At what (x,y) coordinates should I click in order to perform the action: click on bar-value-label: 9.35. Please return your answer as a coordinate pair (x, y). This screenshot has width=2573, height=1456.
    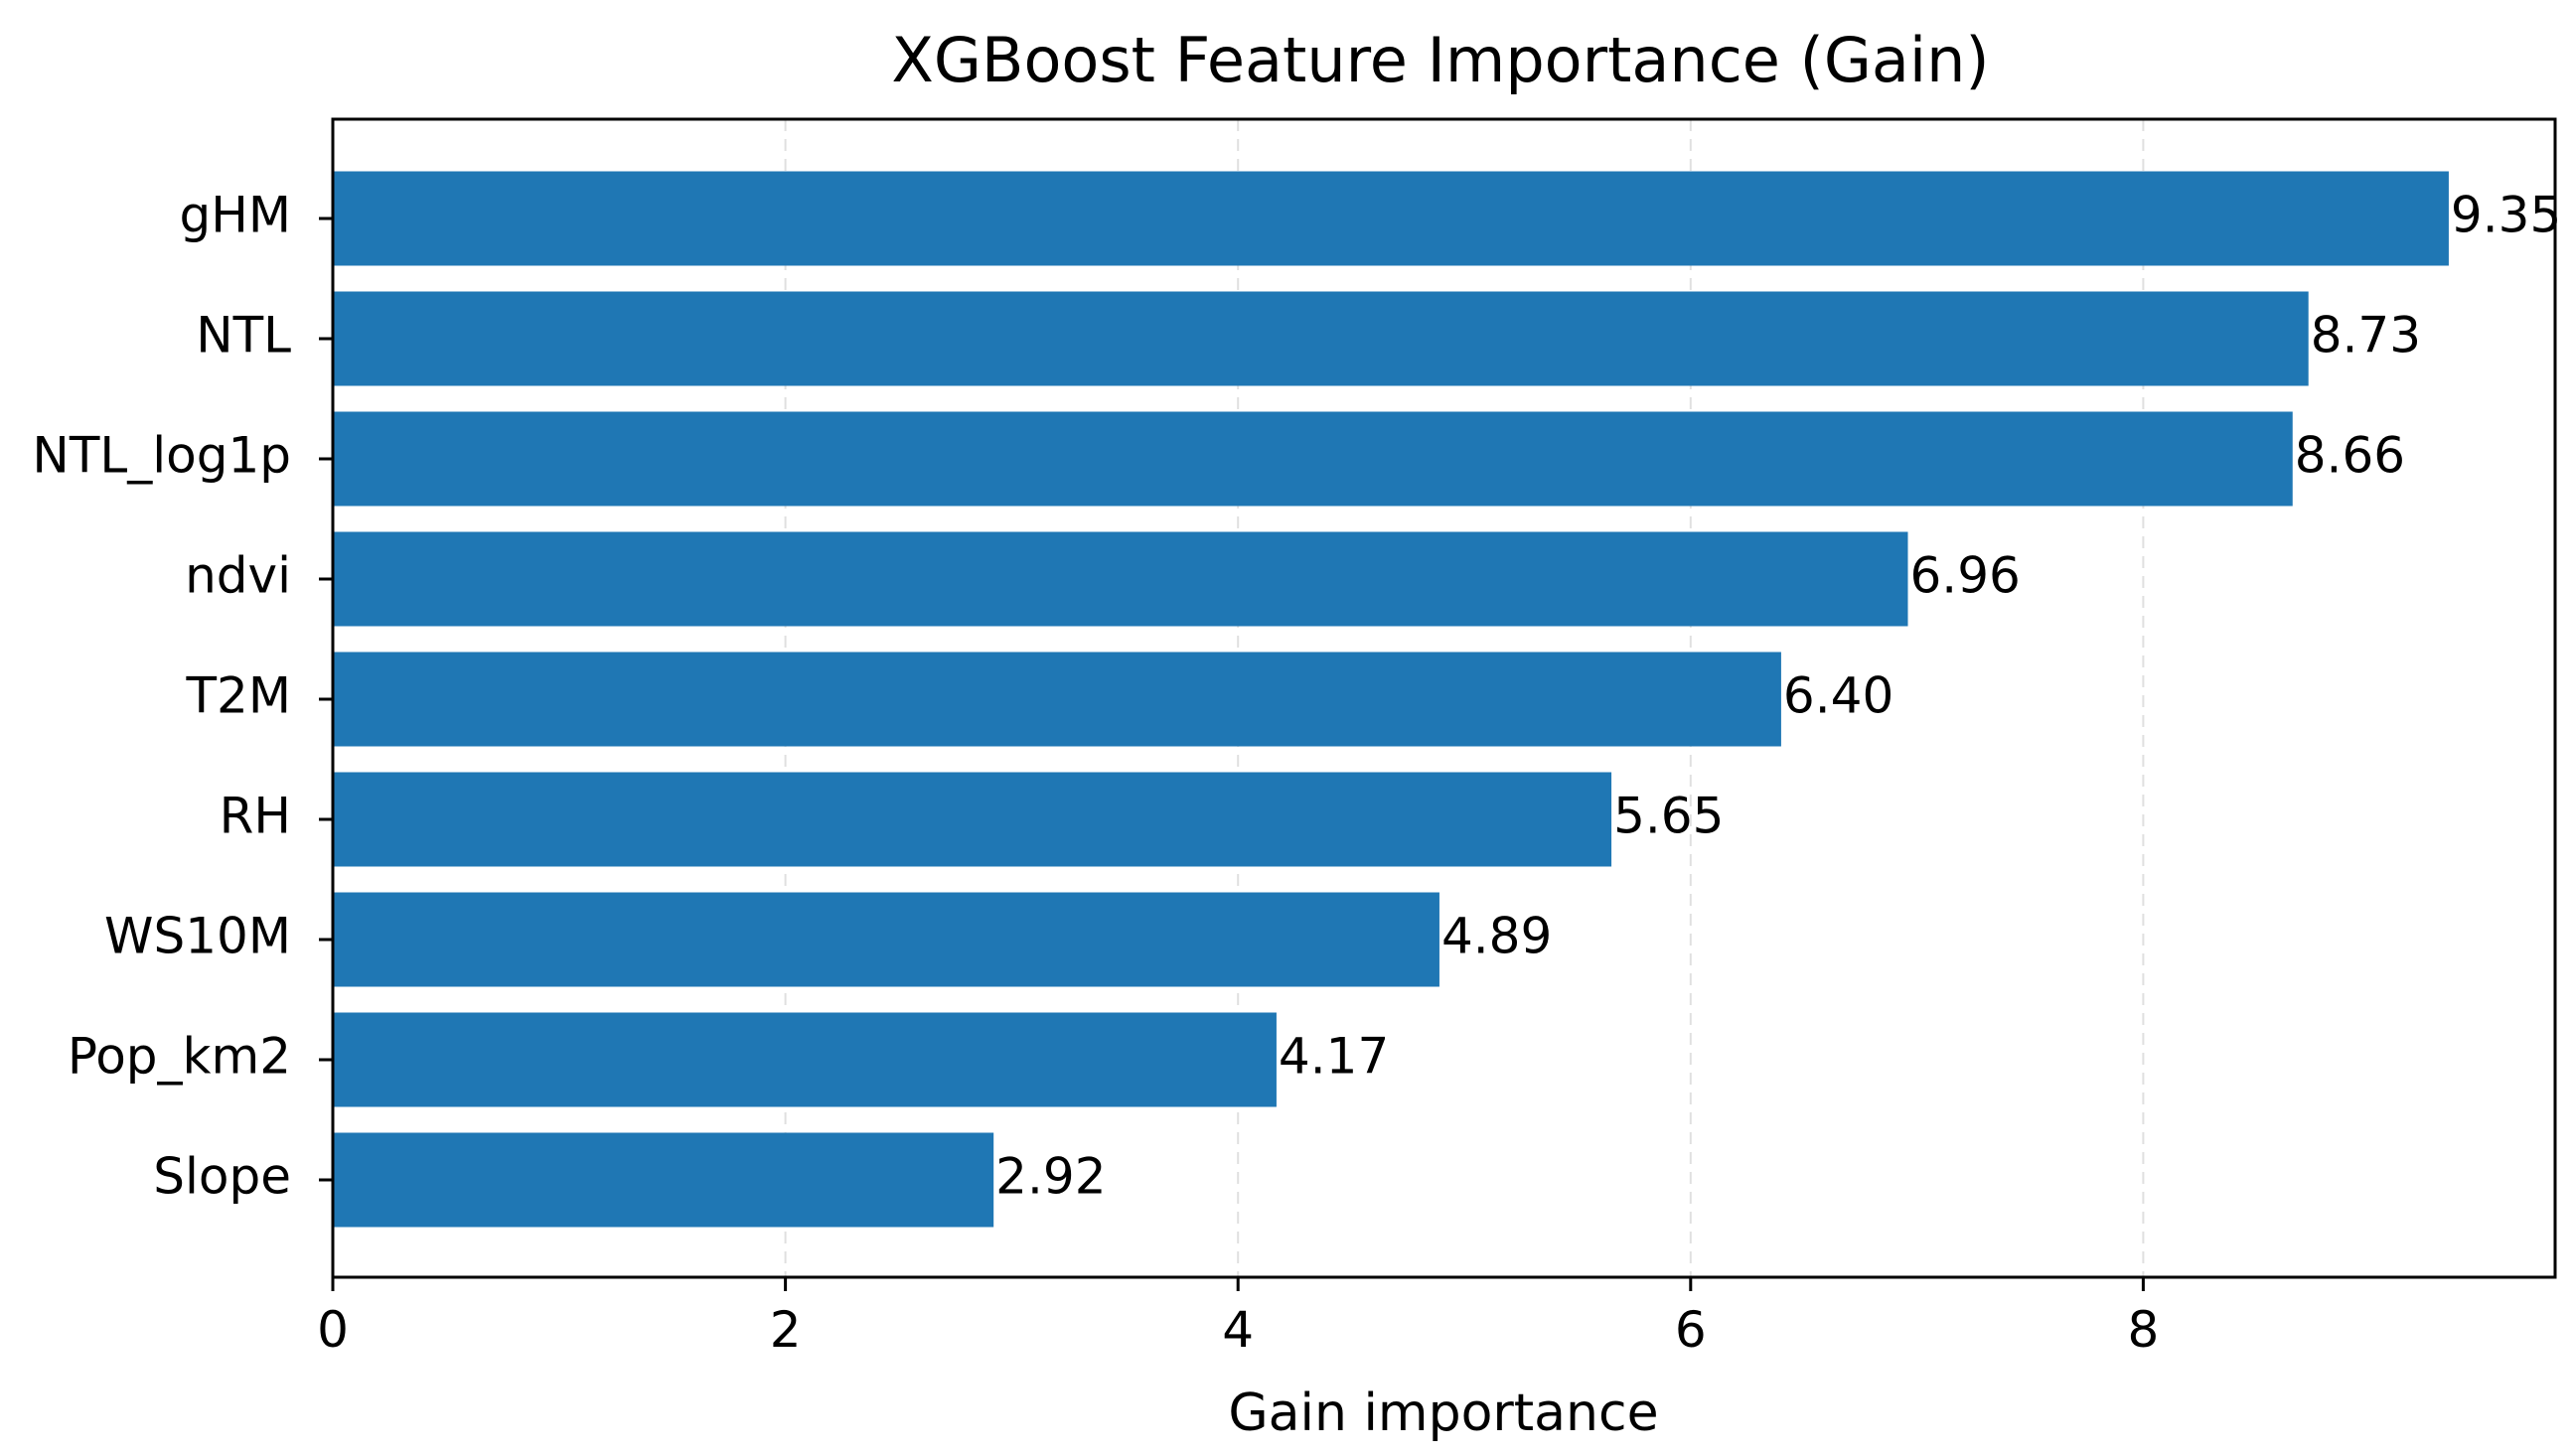
    Looking at the image, I should click on (2506, 215).